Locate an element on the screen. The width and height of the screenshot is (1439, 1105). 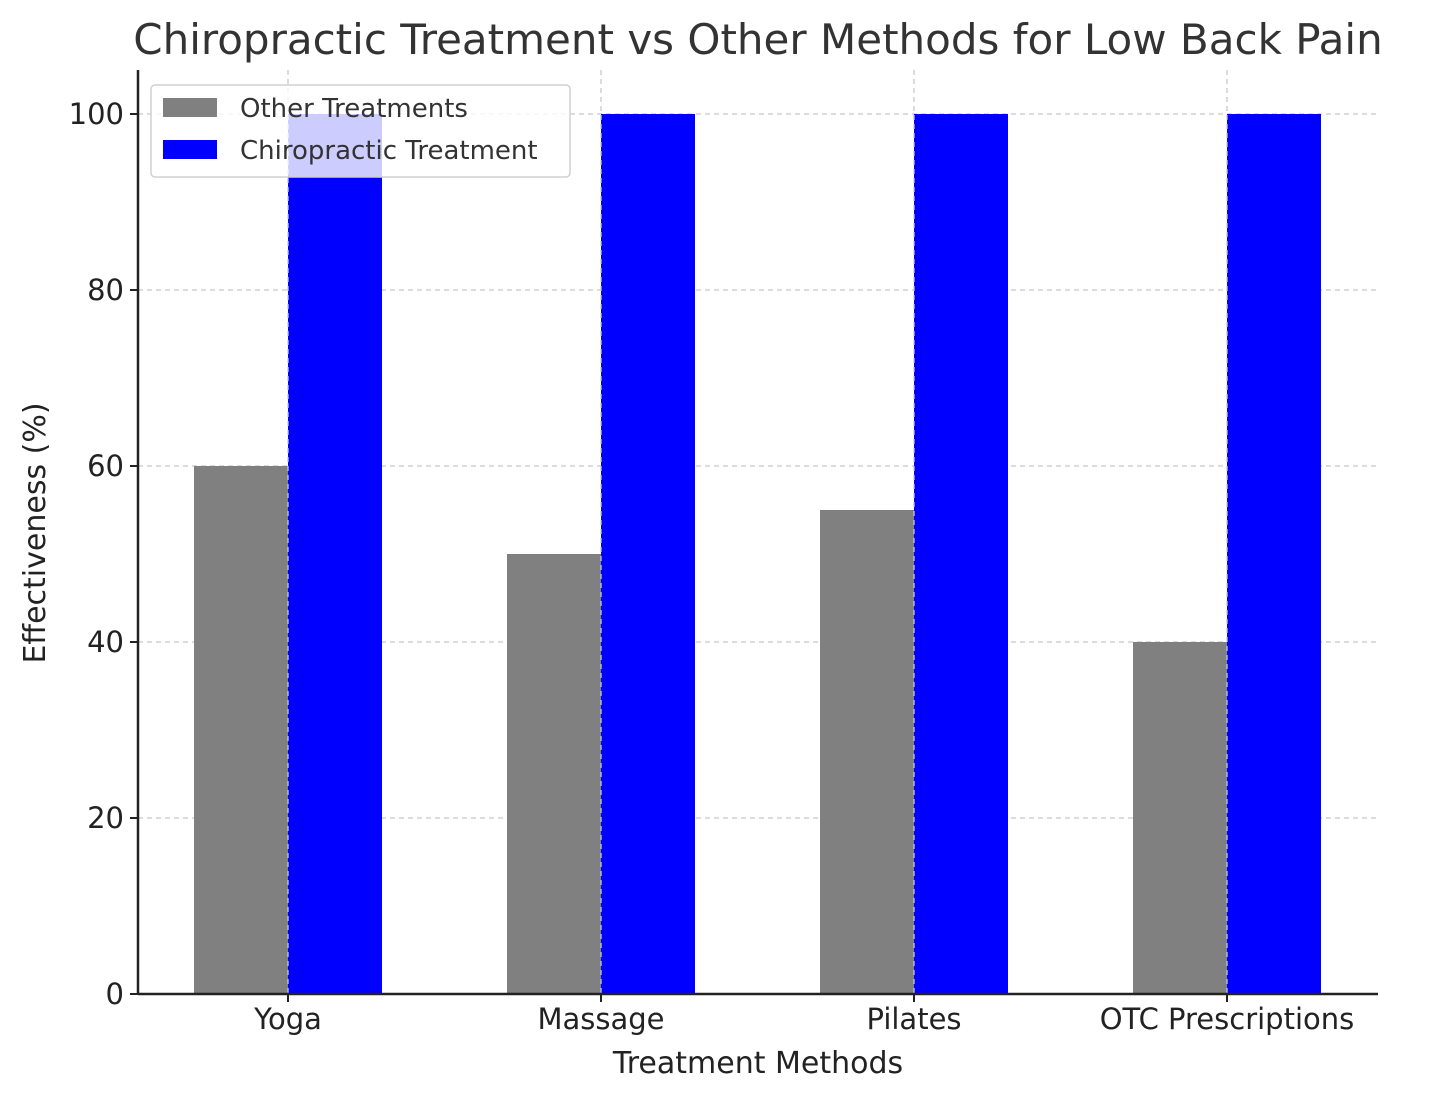
legend-swatch-chiropractic-treatment is located at coordinates (190, 149).